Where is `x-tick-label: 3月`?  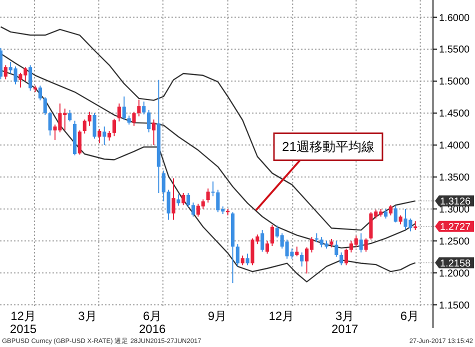
x-tick-label: 3月 is located at coordinates (87, 316).